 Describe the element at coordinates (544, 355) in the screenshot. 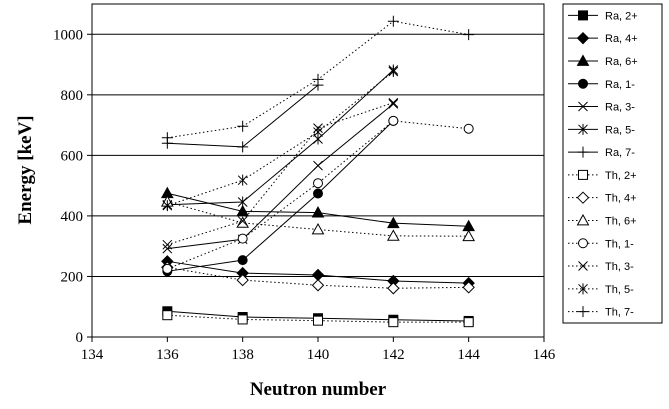

I see `x-tick-label: 146` at that location.